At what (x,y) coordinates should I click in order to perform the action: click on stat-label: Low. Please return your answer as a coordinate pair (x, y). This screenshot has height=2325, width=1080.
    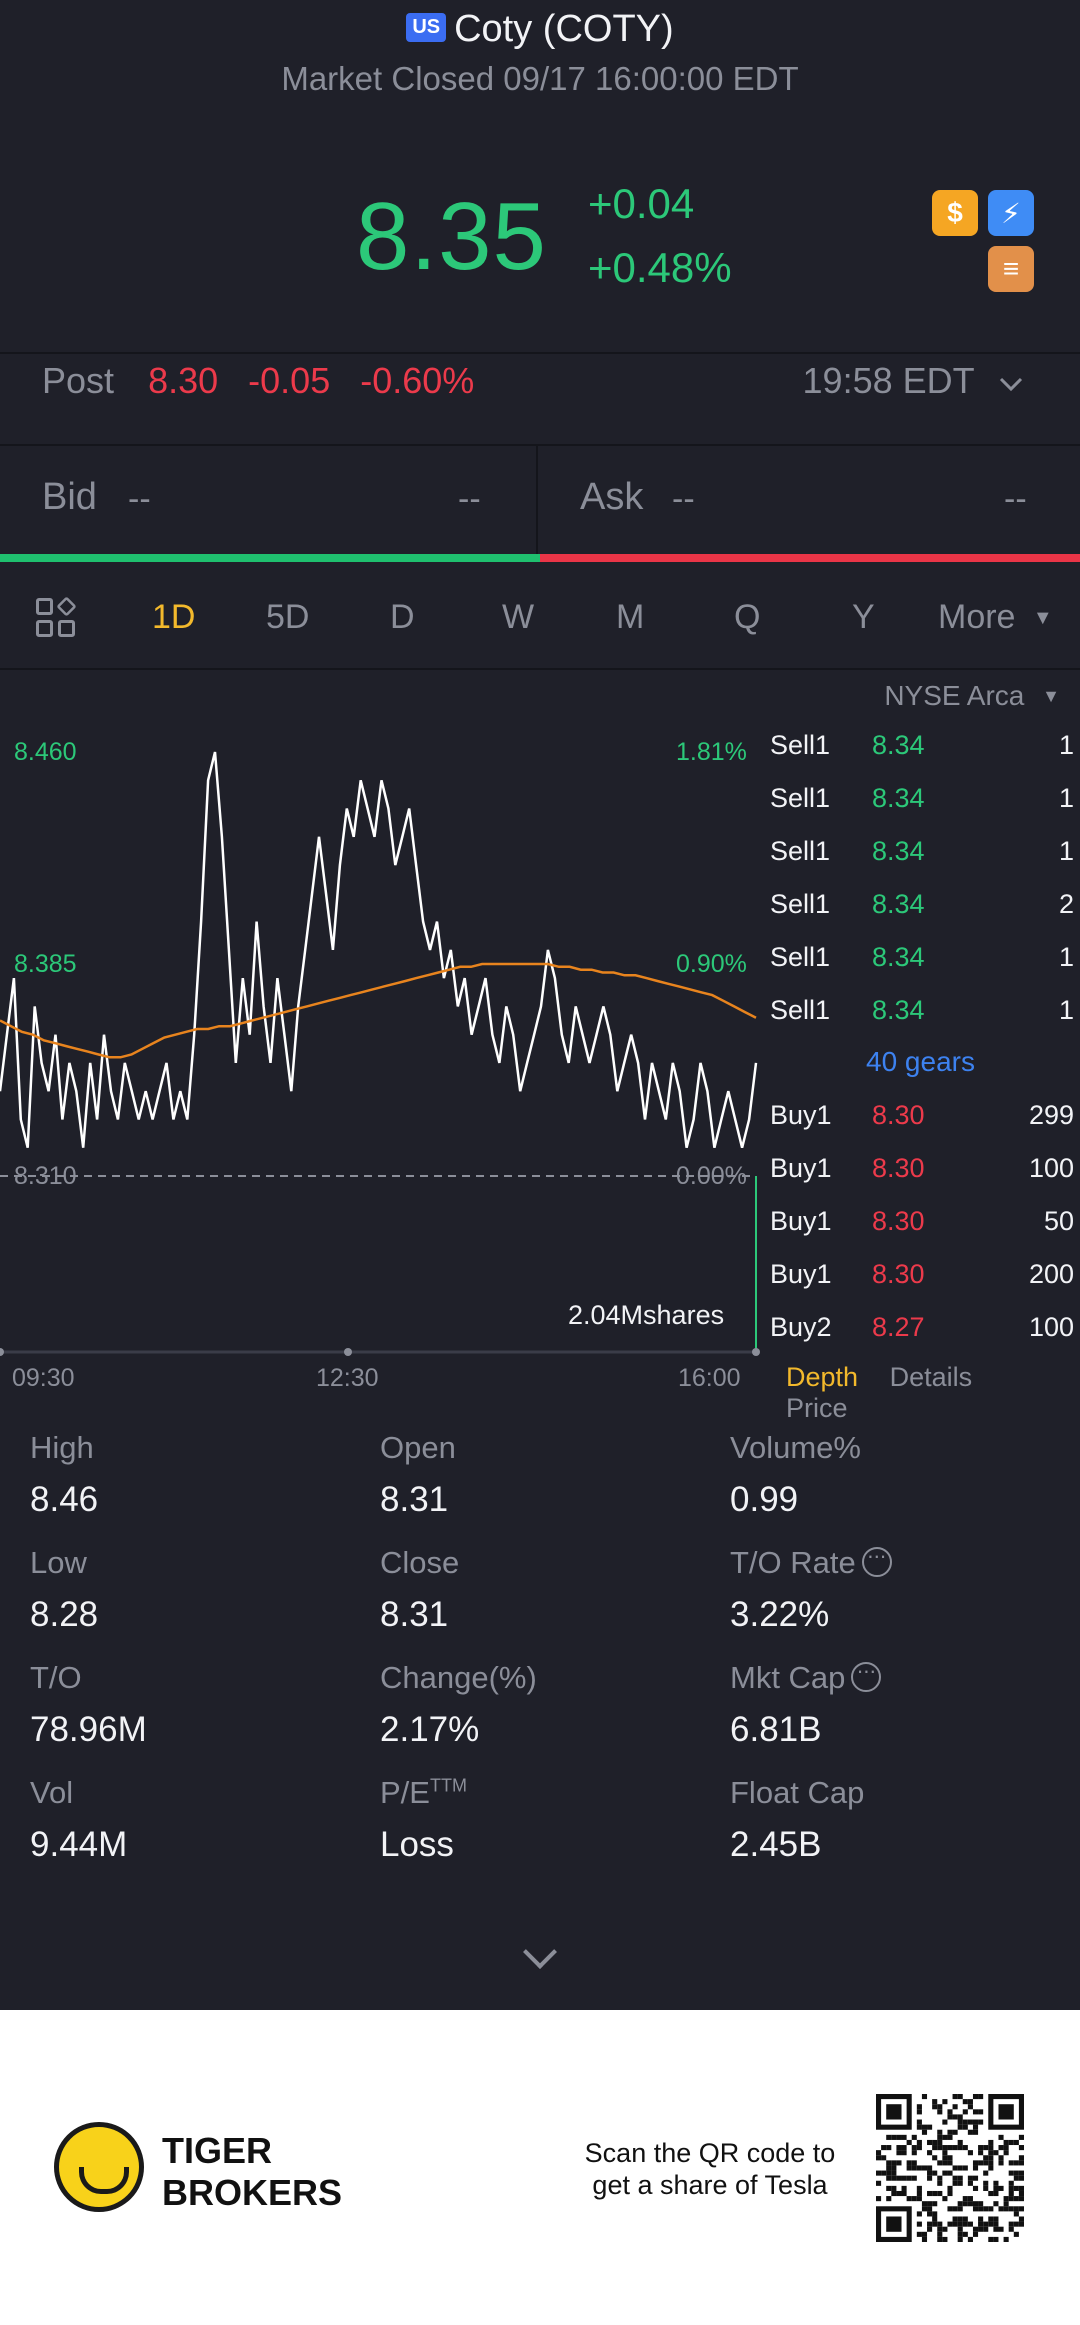
    Looking at the image, I should click on (58, 1563).